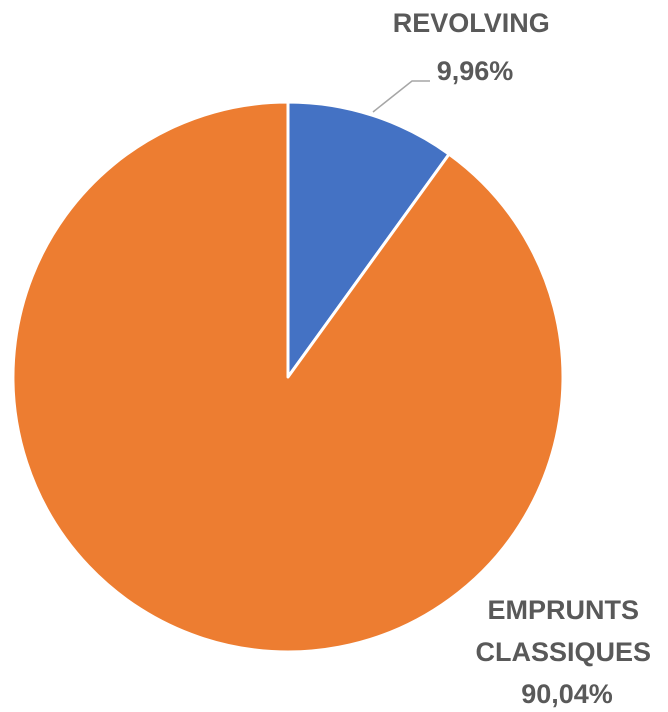  I want to click on emprunts-label-value: 90,04%, so click(567, 694).